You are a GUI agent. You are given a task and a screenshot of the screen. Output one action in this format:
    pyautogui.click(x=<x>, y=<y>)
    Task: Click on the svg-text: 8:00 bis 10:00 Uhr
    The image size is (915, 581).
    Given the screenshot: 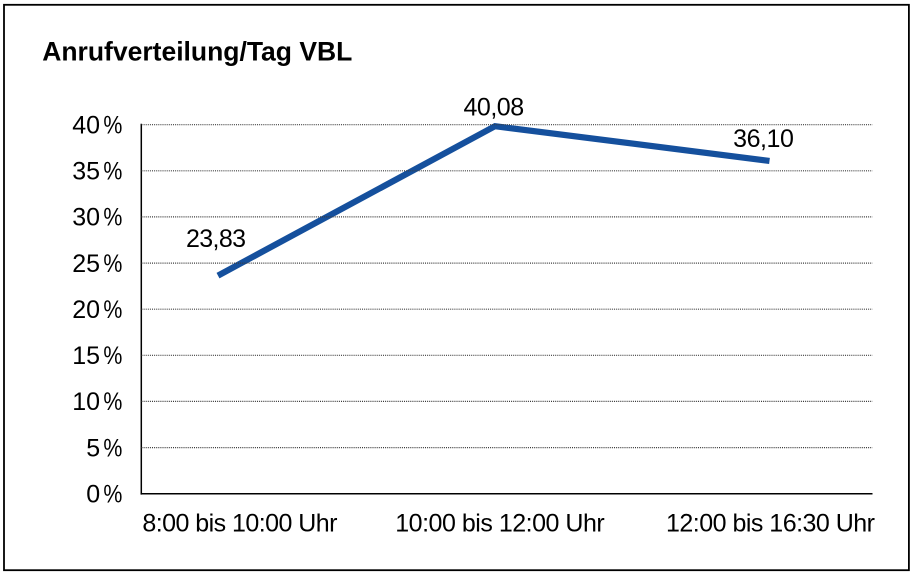 What is the action you would take?
    pyautogui.click(x=239, y=524)
    